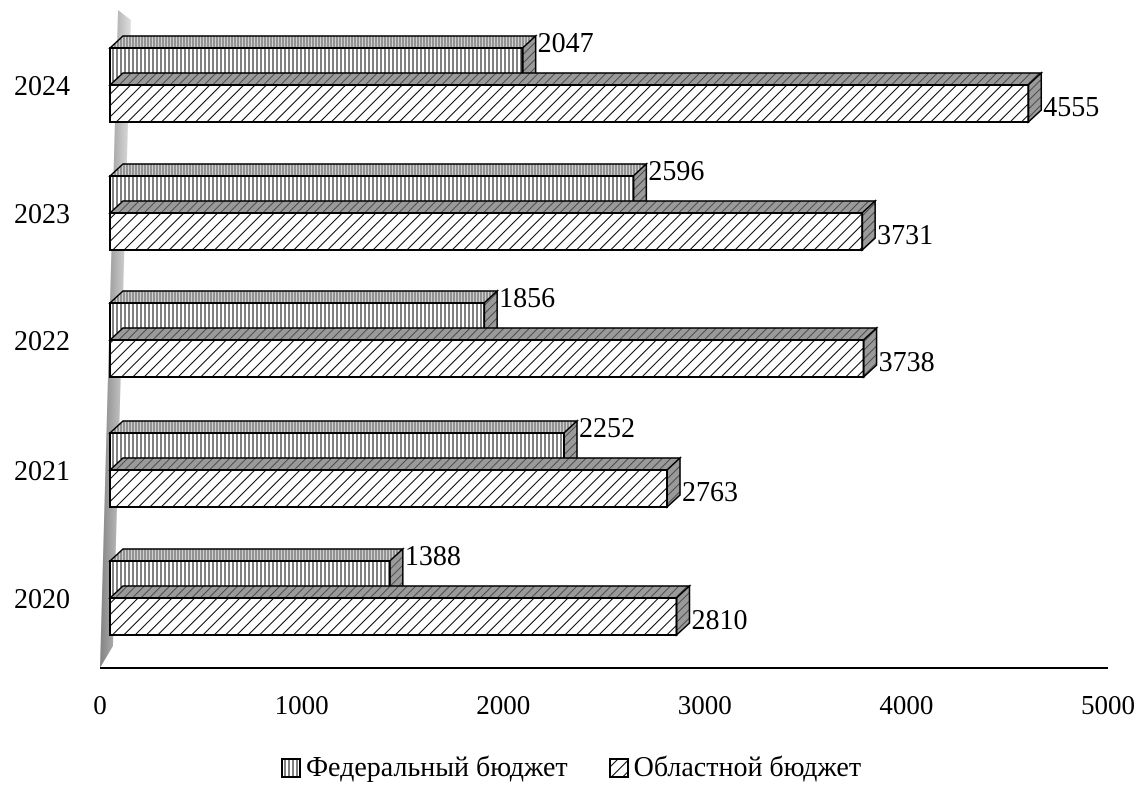 The image size is (1141, 789). Describe the element at coordinates (705, 705) in the screenshot. I see `x-tick-label: 3000` at that location.